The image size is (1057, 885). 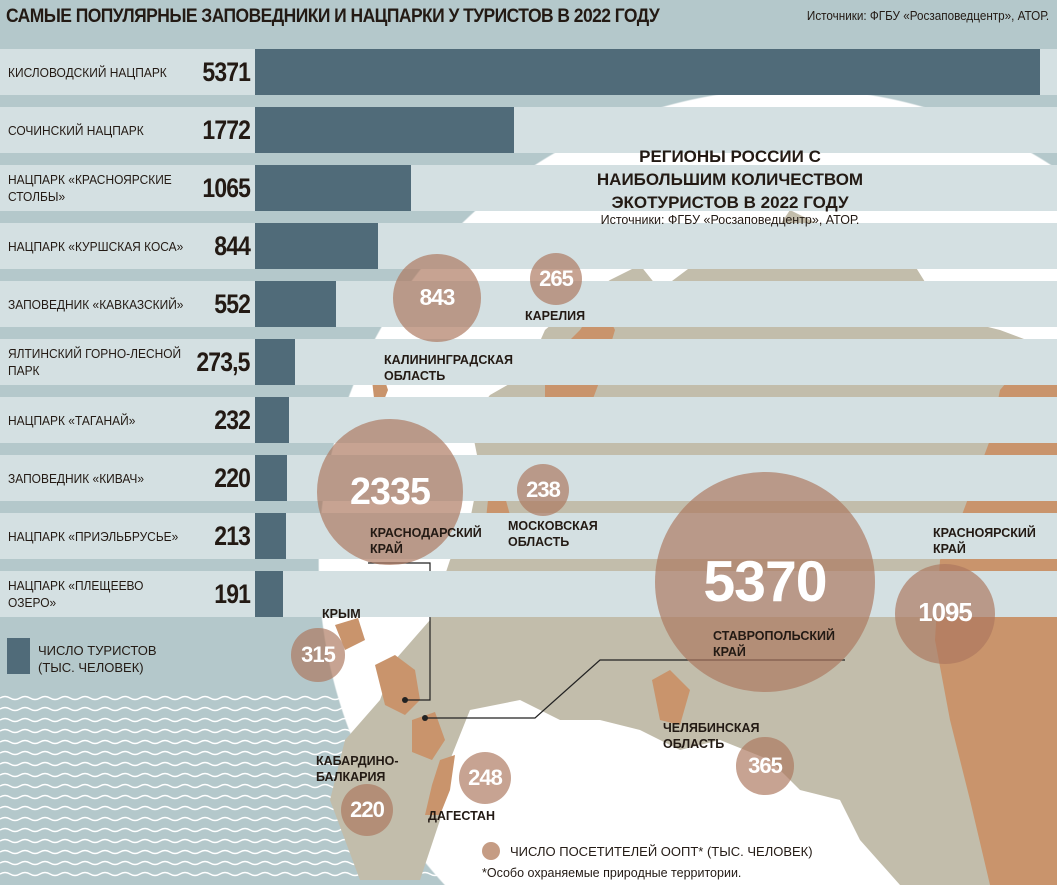 I want to click on bar-label: НАЦПАРК «КУРШСКАЯ КОСА», so click(x=96, y=246).